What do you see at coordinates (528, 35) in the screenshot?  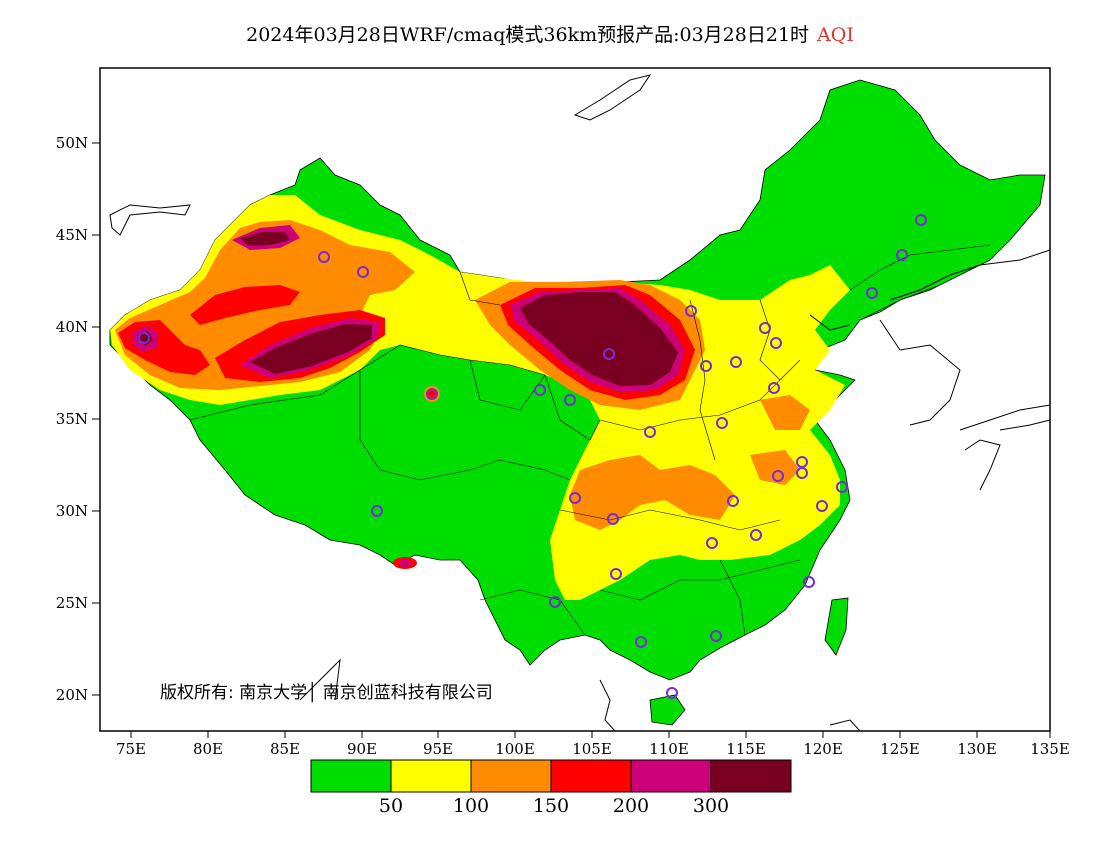 I see `title-main: 2024年03月28日WRF/cmaq模式36km预报产品:03月28日21时` at bounding box center [528, 35].